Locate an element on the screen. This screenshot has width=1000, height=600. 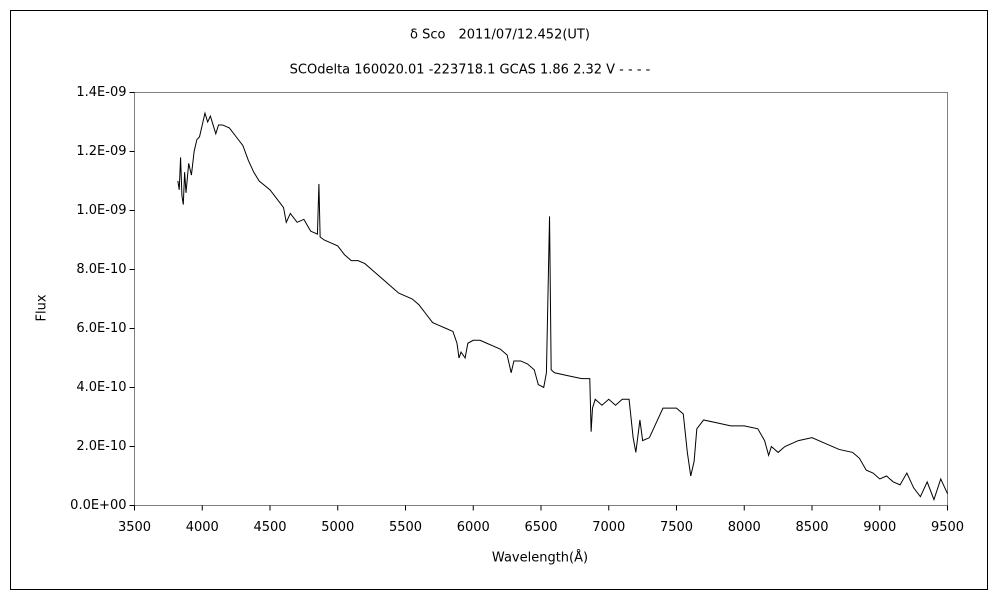
x-tick-label: 6500 is located at coordinates (540, 527).